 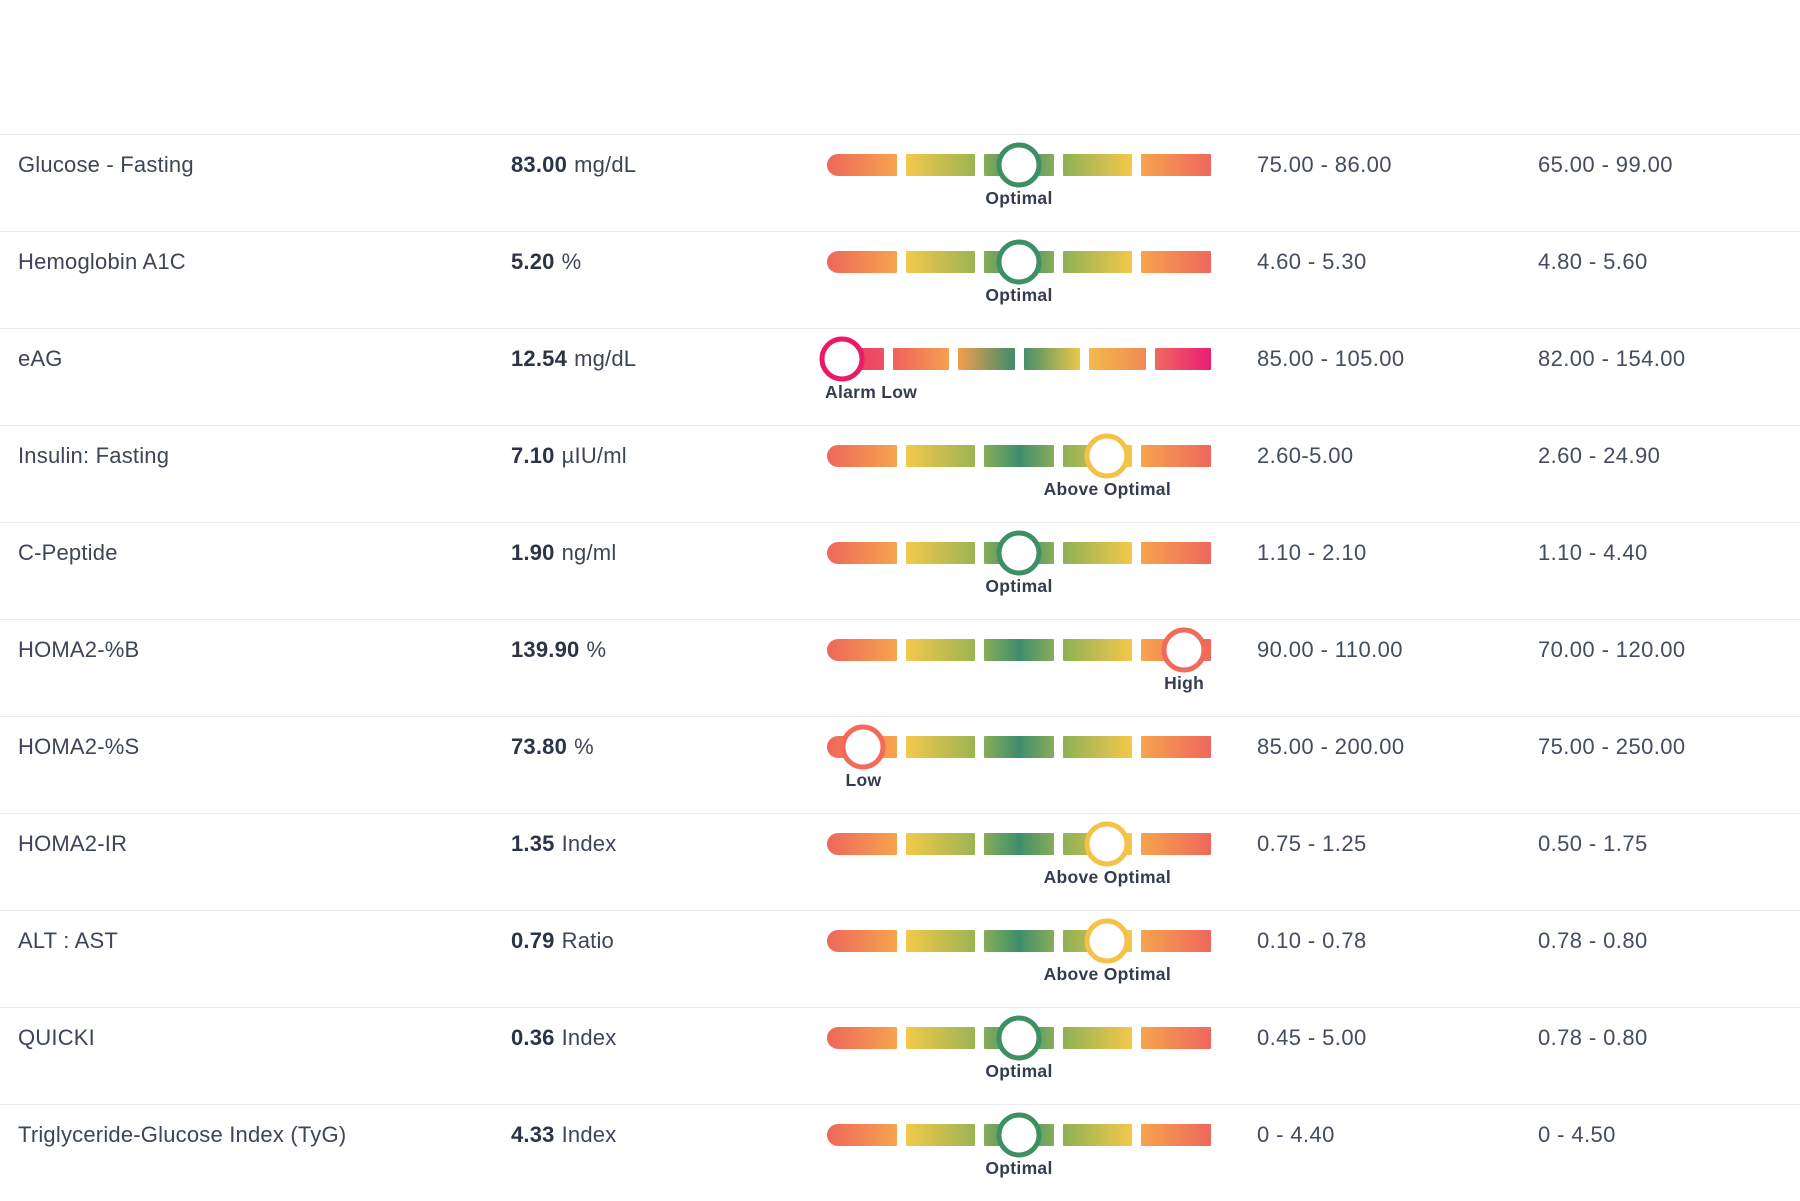 I want to click on optimal-range: 75.00 - 86.00, so click(x=1324, y=164).